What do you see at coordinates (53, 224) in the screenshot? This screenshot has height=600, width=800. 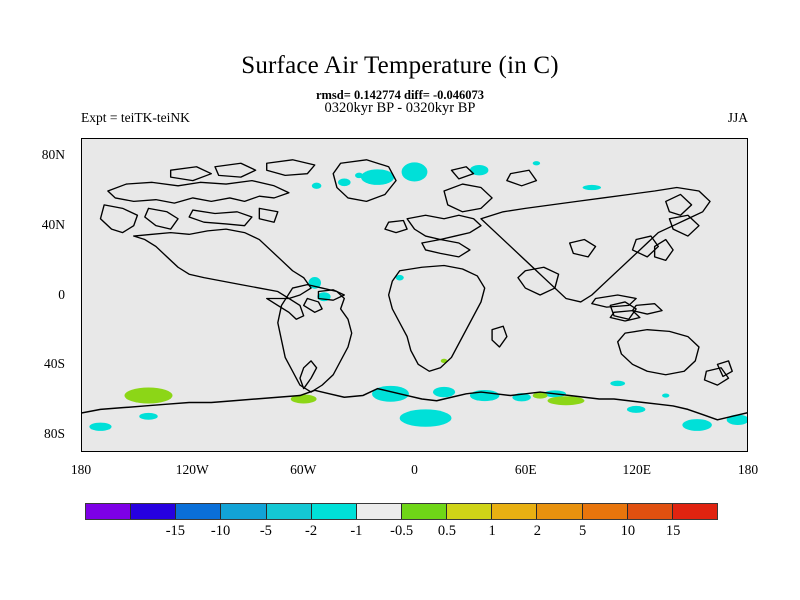 I see `y-axis-label-40n: 40N` at bounding box center [53, 224].